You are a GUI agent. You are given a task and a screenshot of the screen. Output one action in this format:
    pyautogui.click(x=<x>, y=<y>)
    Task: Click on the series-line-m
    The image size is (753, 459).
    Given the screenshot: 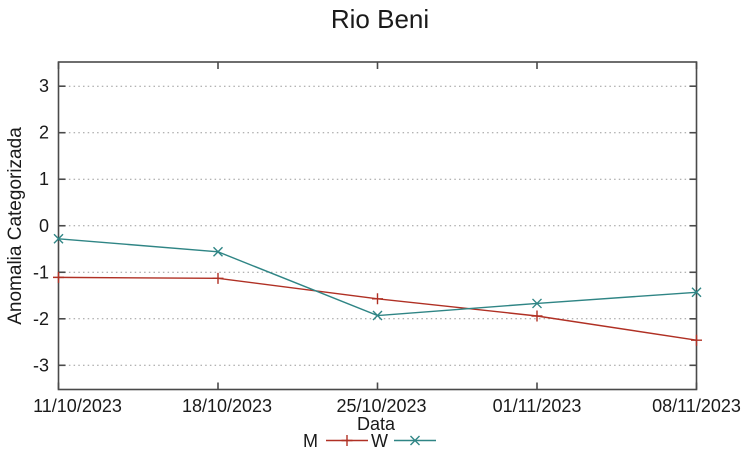 What is the action you would take?
    pyautogui.click(x=377, y=308)
    